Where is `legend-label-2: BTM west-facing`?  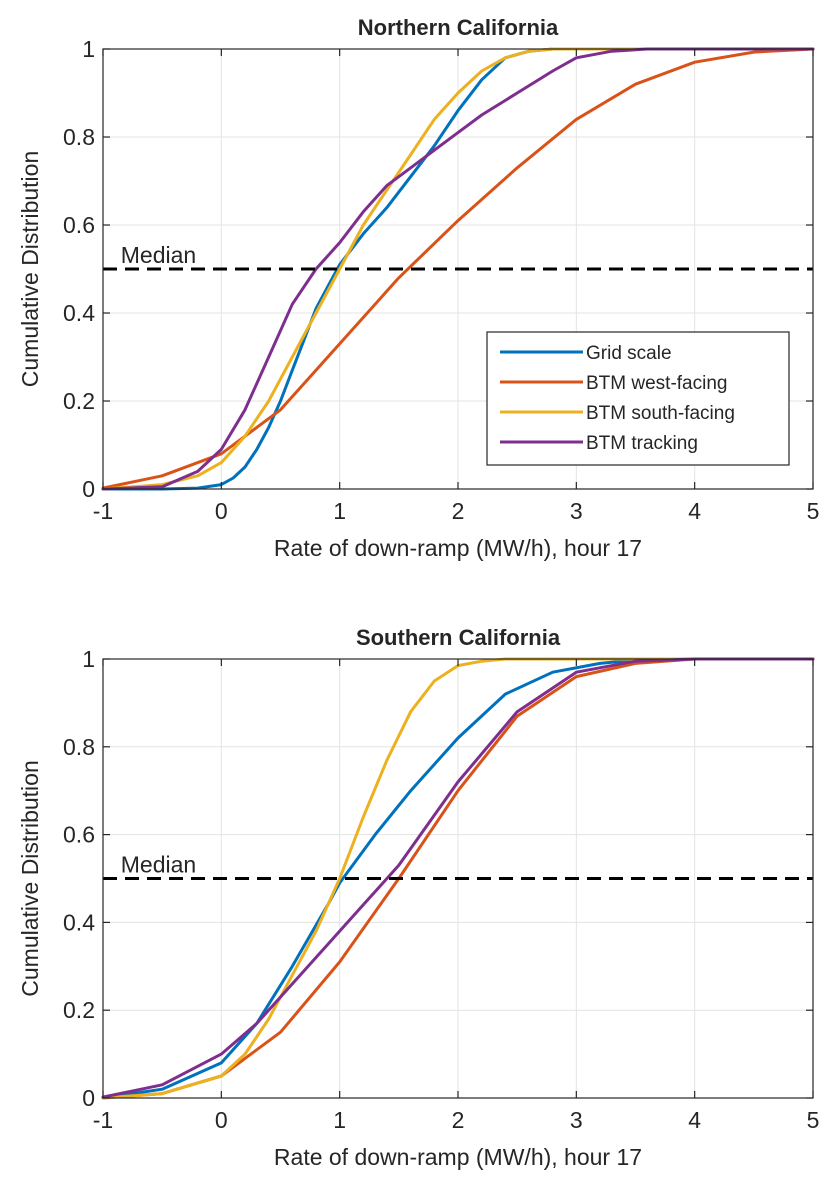 legend-label-2: BTM west-facing is located at coordinates (656, 383).